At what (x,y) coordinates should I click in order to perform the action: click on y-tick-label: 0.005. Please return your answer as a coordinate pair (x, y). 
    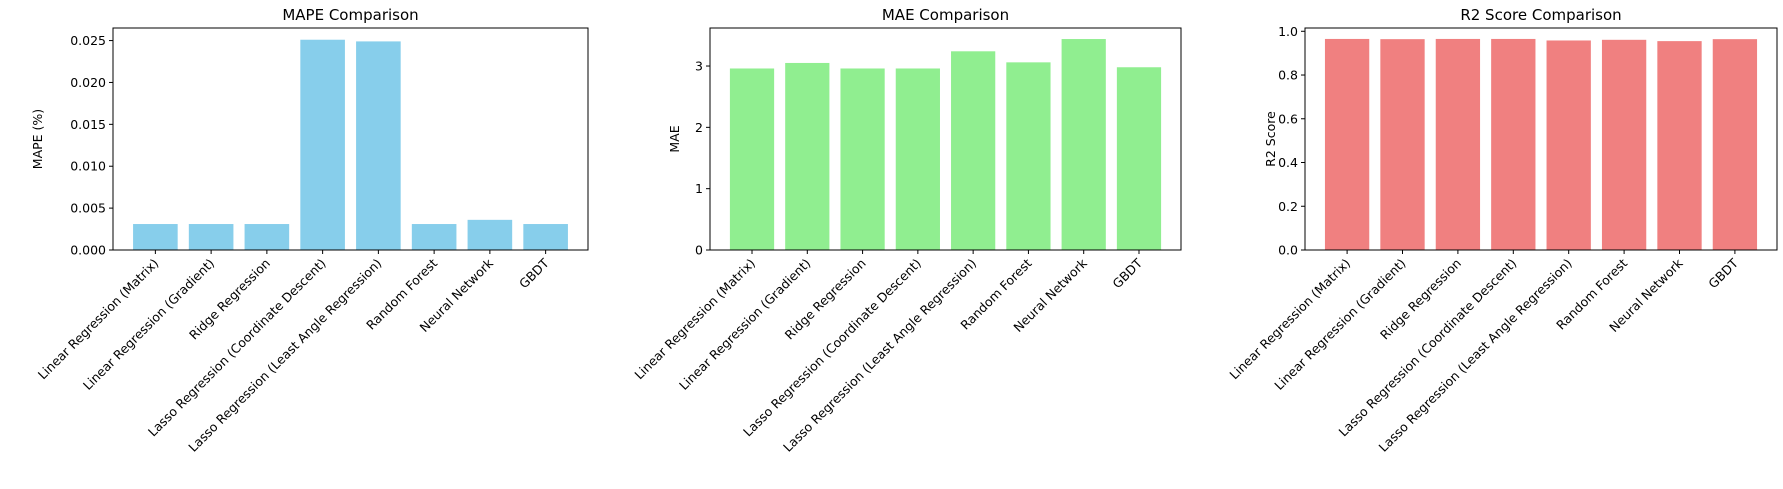
    Looking at the image, I should click on (88, 208).